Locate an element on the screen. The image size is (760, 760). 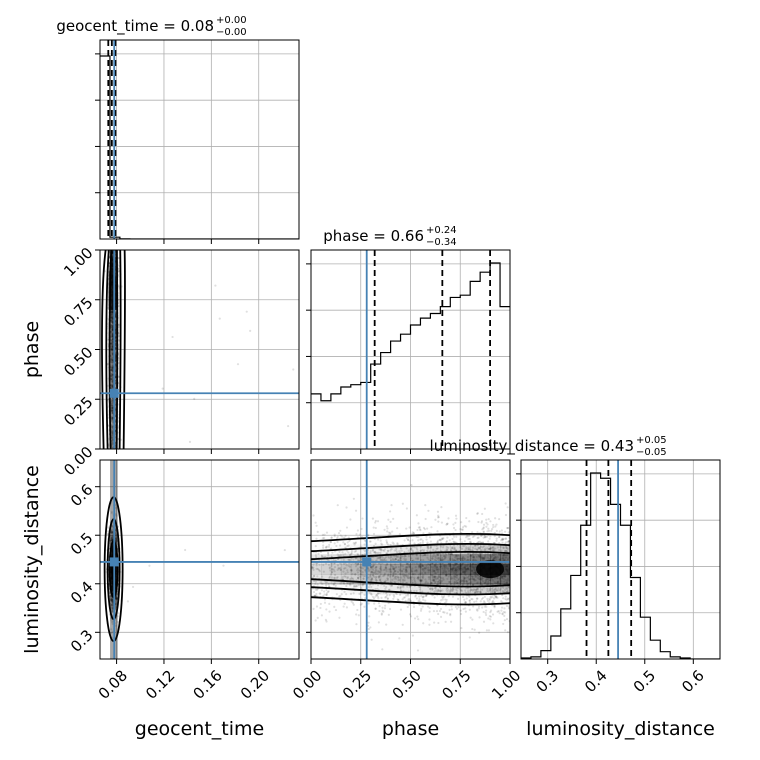
panel-content is located at coordinates (199, 559).